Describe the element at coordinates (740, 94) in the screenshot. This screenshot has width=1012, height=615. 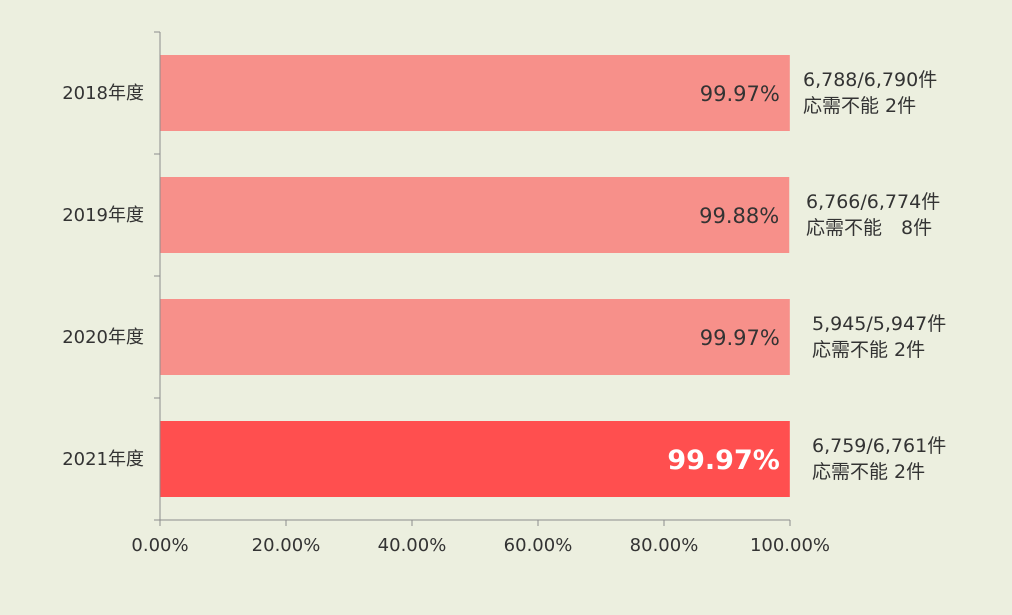
I see `data-label-0: 99.97%` at that location.